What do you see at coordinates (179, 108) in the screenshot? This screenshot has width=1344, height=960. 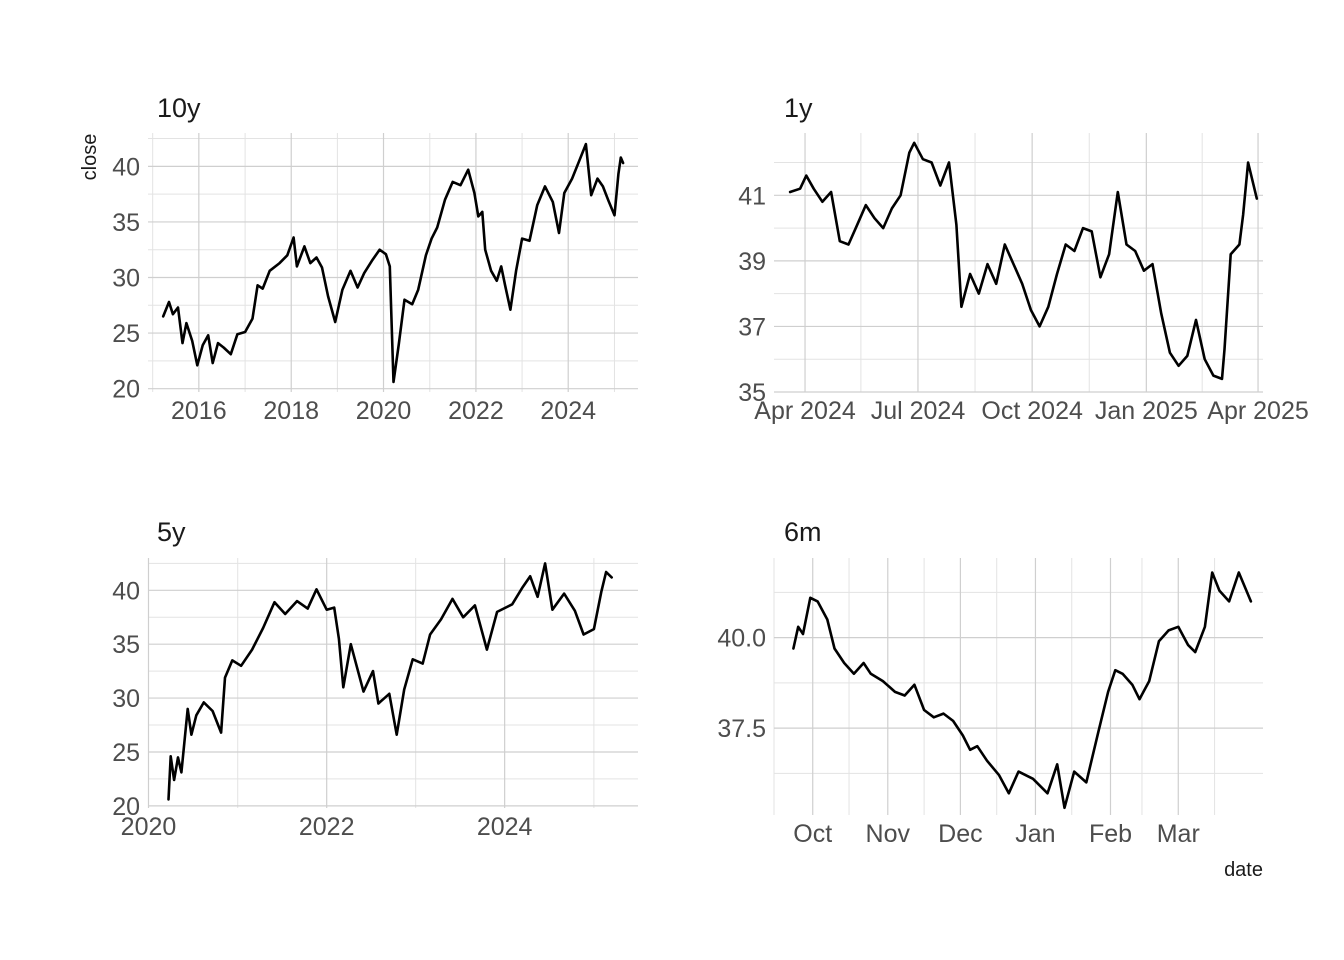 I see `panel-title-10y: 10y` at bounding box center [179, 108].